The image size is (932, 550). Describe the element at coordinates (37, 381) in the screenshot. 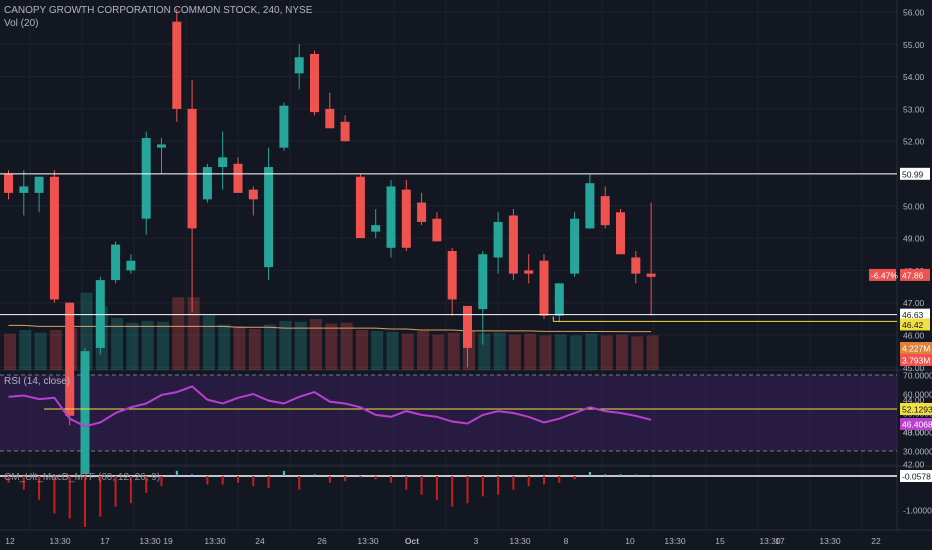

I see `rsi-legend: RSI (14, close)` at that location.